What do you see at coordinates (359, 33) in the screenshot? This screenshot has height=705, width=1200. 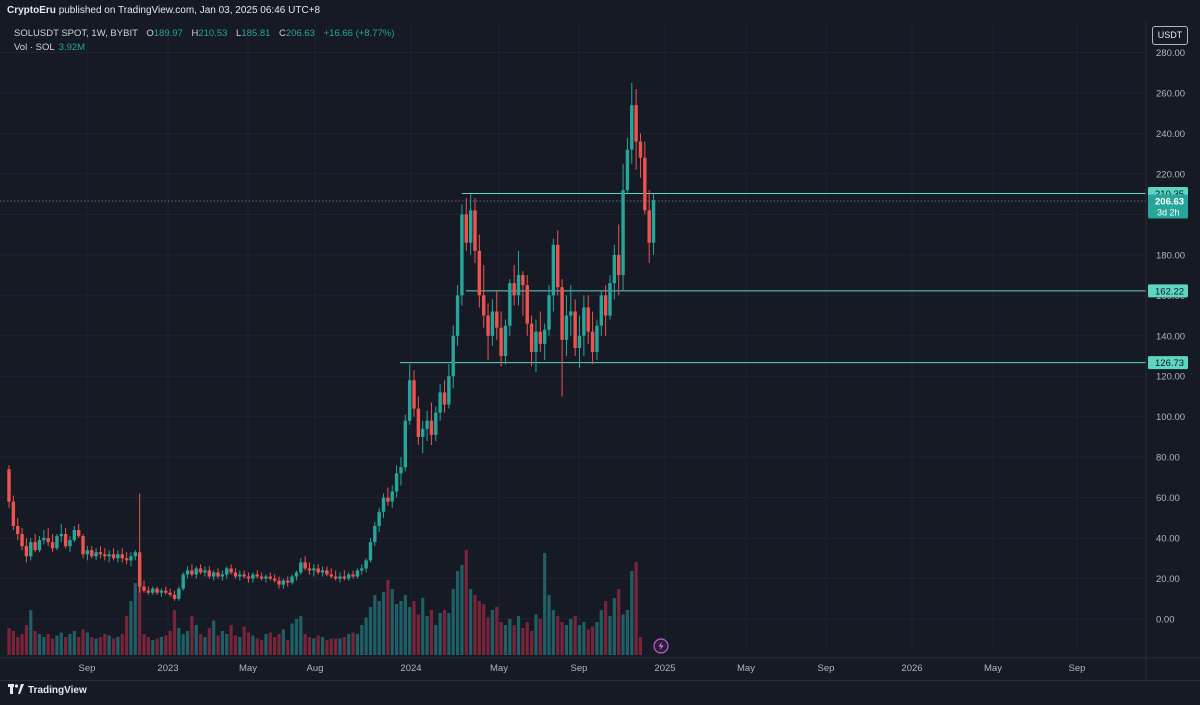 I see `change-value: +16.66 (+8.77%)` at bounding box center [359, 33].